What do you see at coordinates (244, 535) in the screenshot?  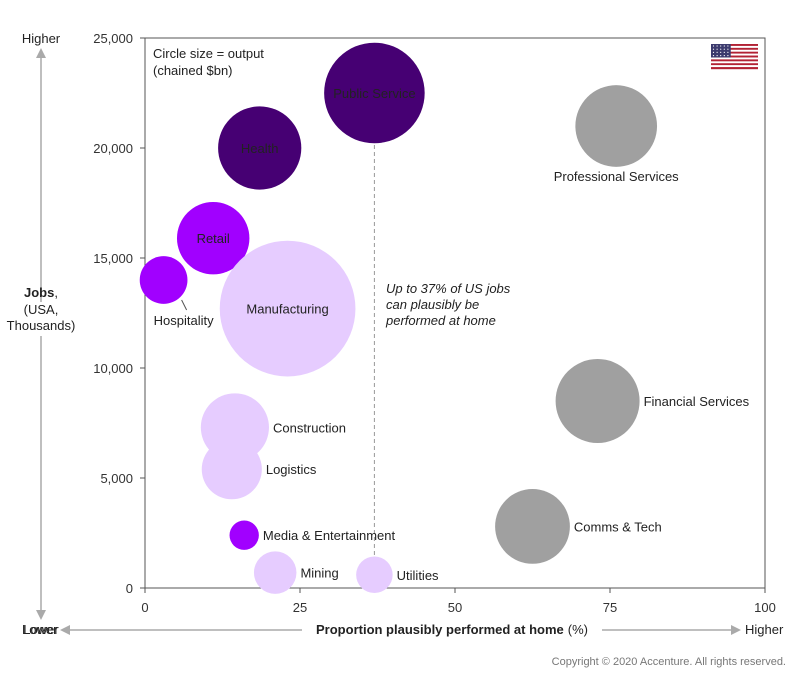 I see `bubble-media-entertainment` at bounding box center [244, 535].